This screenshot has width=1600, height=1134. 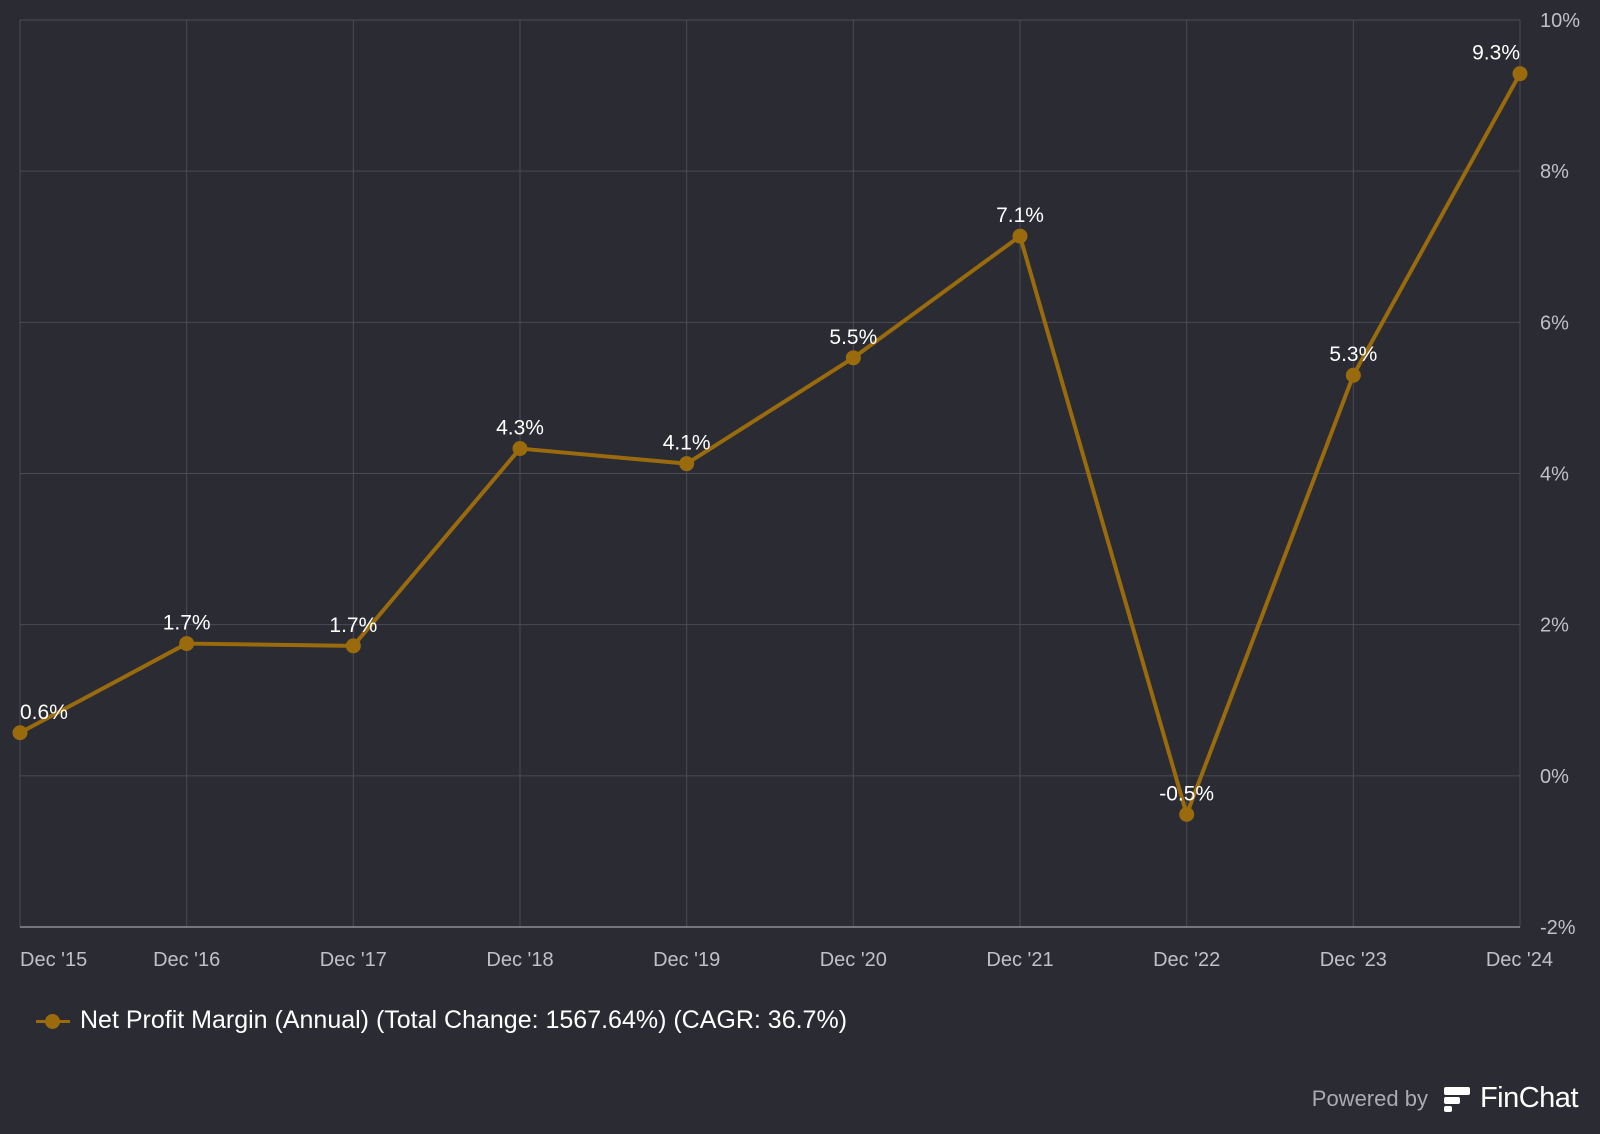 I want to click on x-tick-label: Dec '19, so click(x=686, y=960).